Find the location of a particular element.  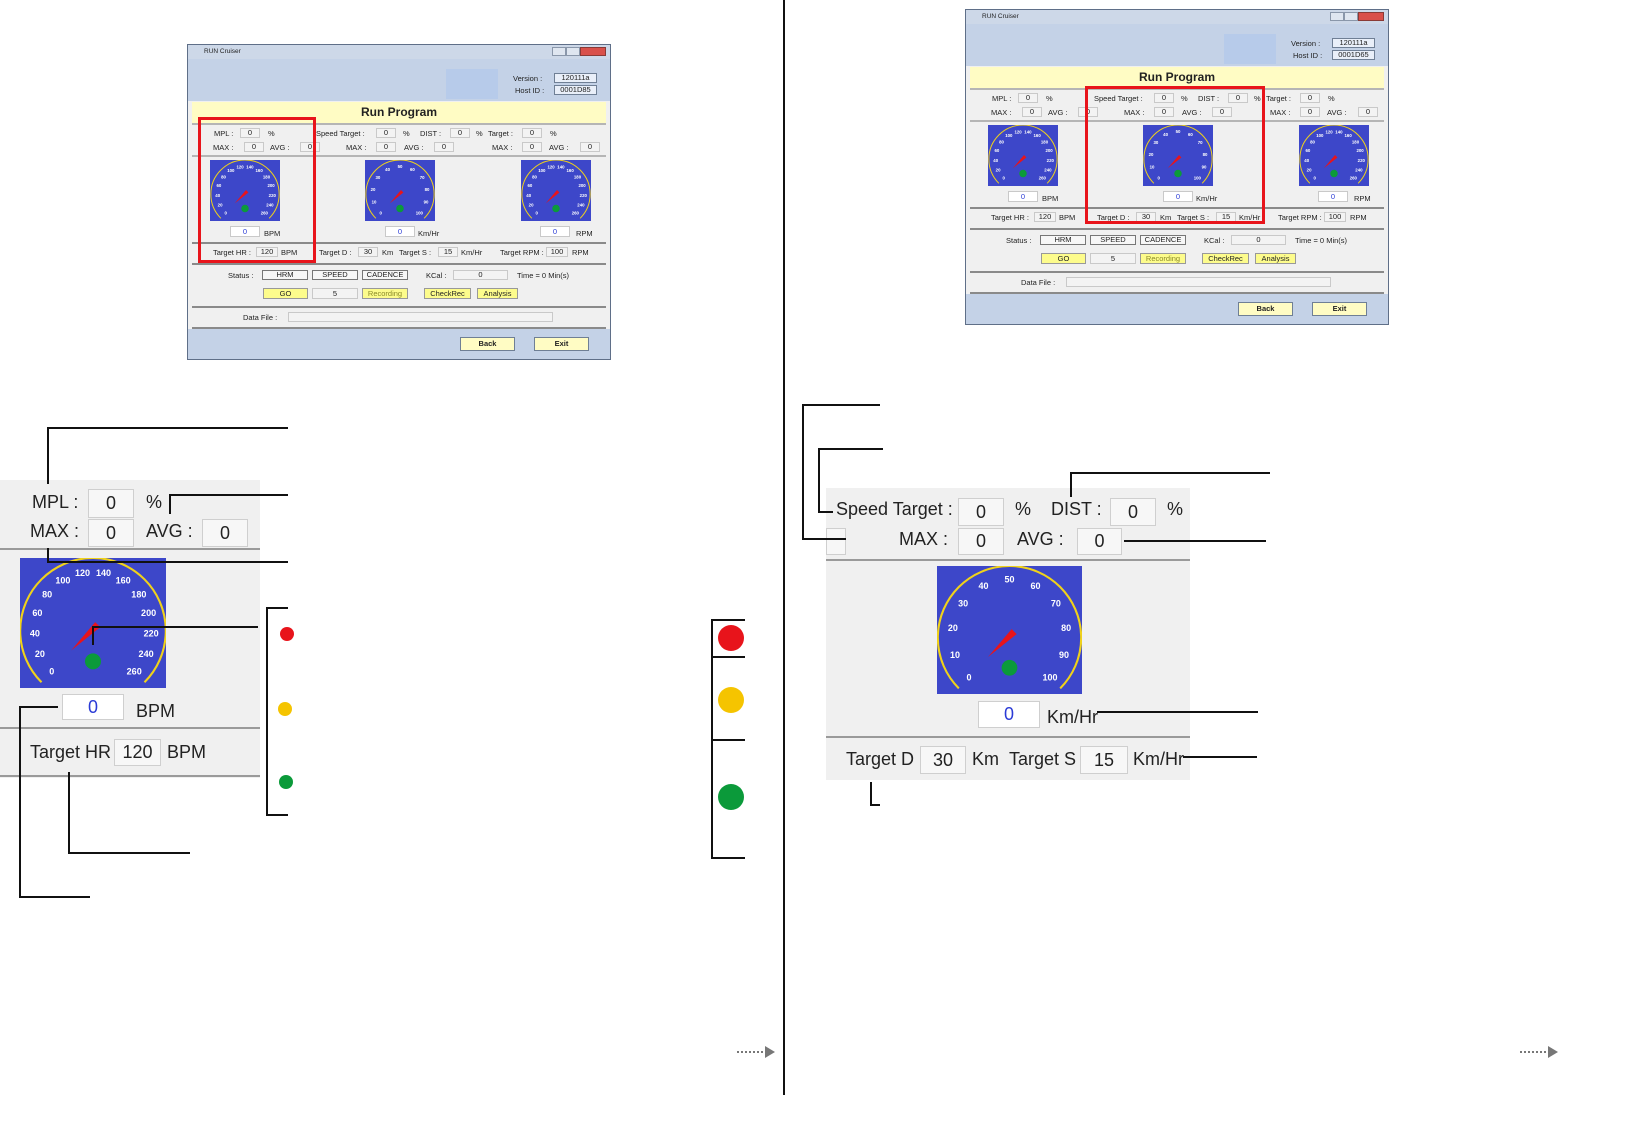

dial-label: 70 is located at coordinates (1200, 142).